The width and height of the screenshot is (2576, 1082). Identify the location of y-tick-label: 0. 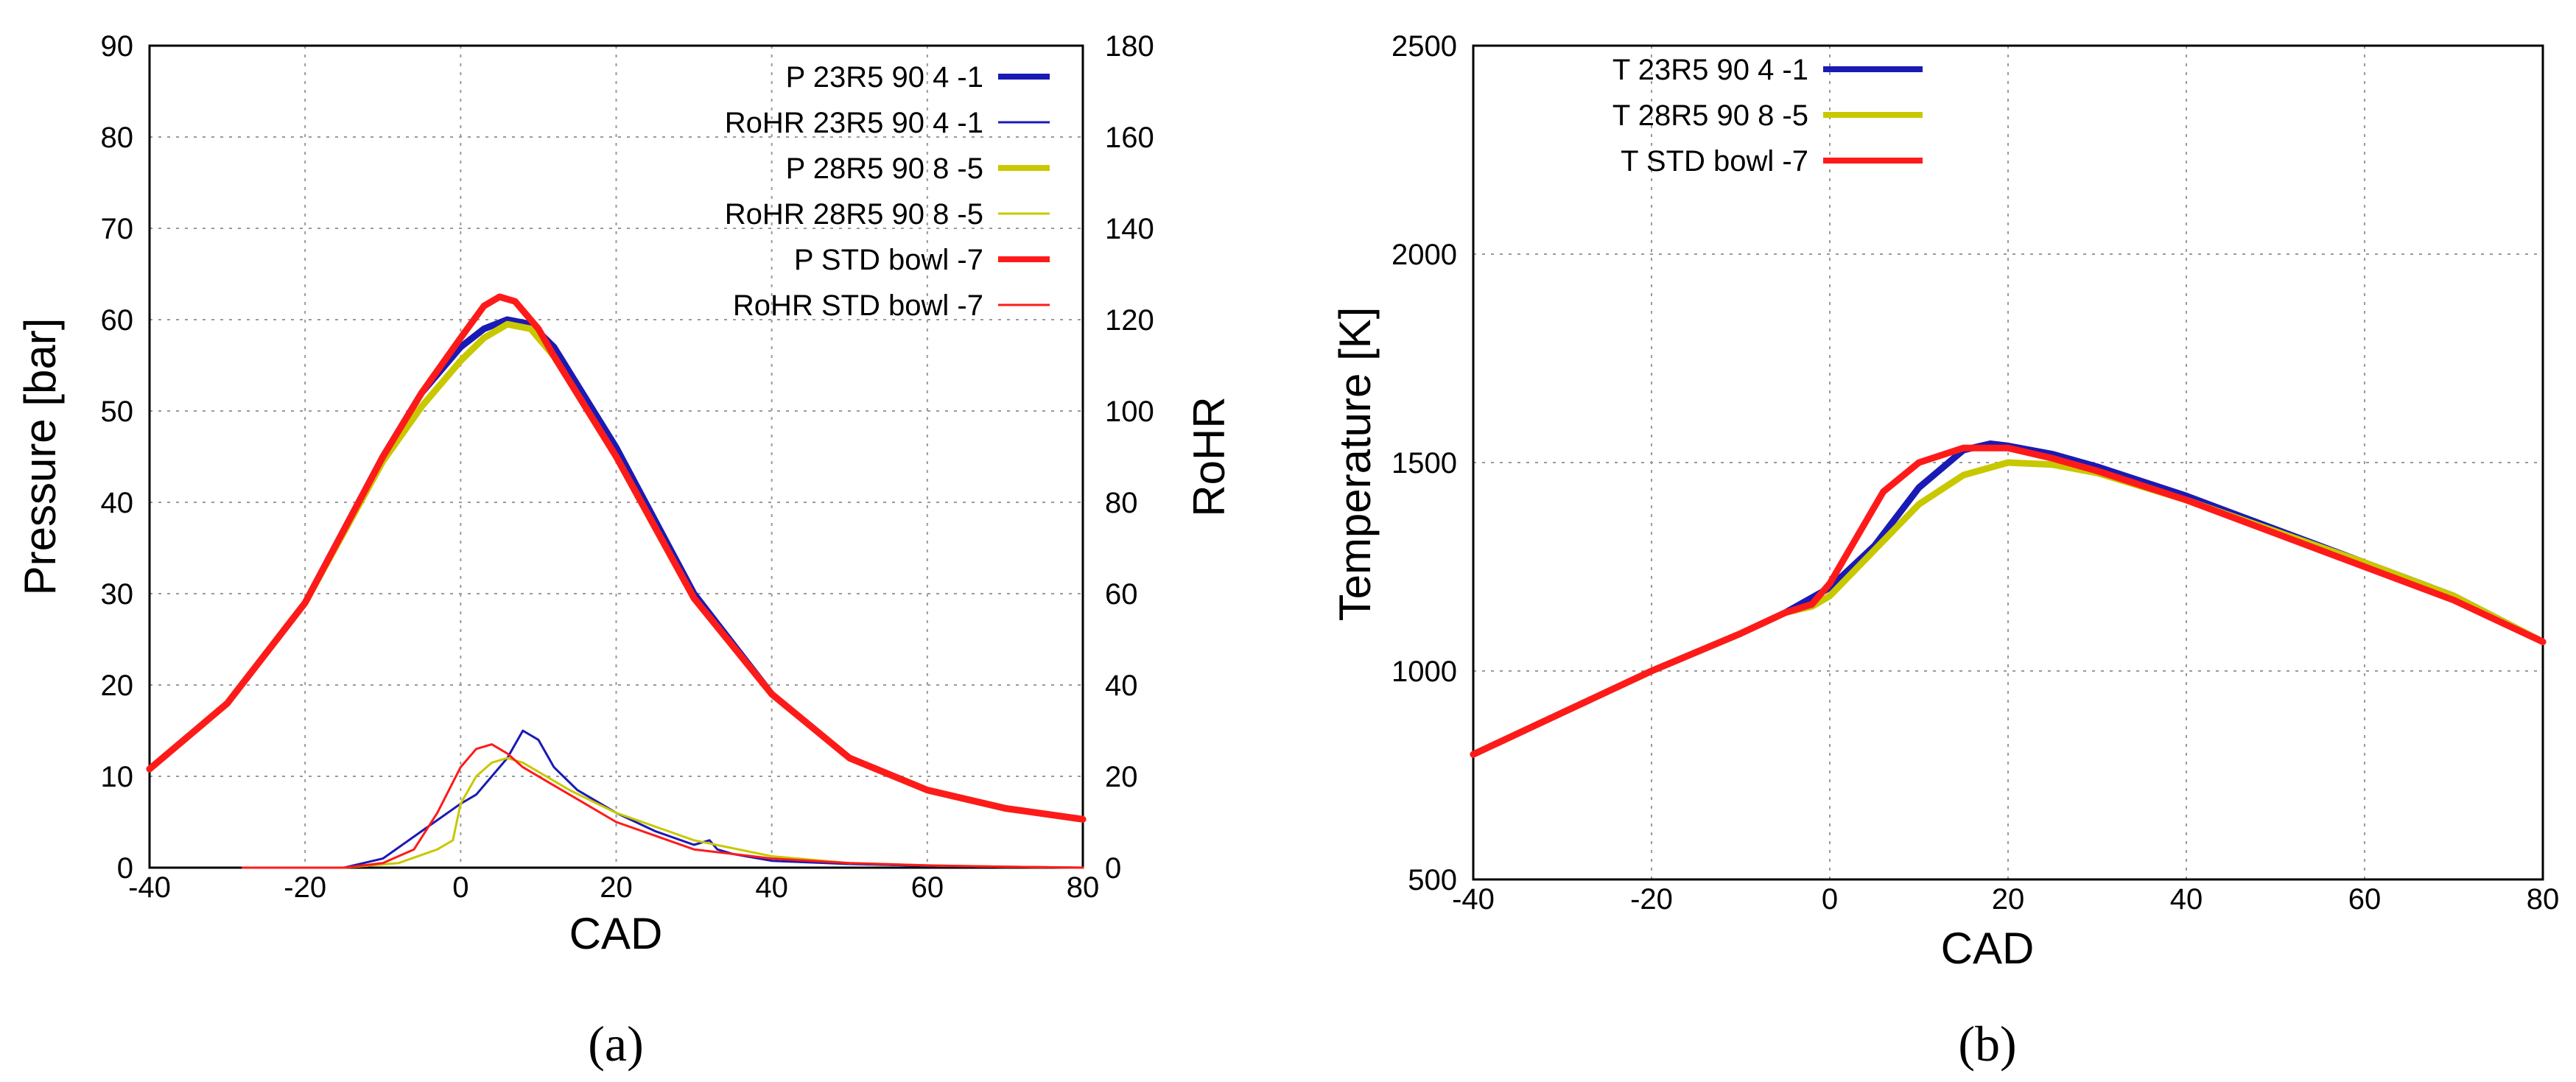
(125, 868).